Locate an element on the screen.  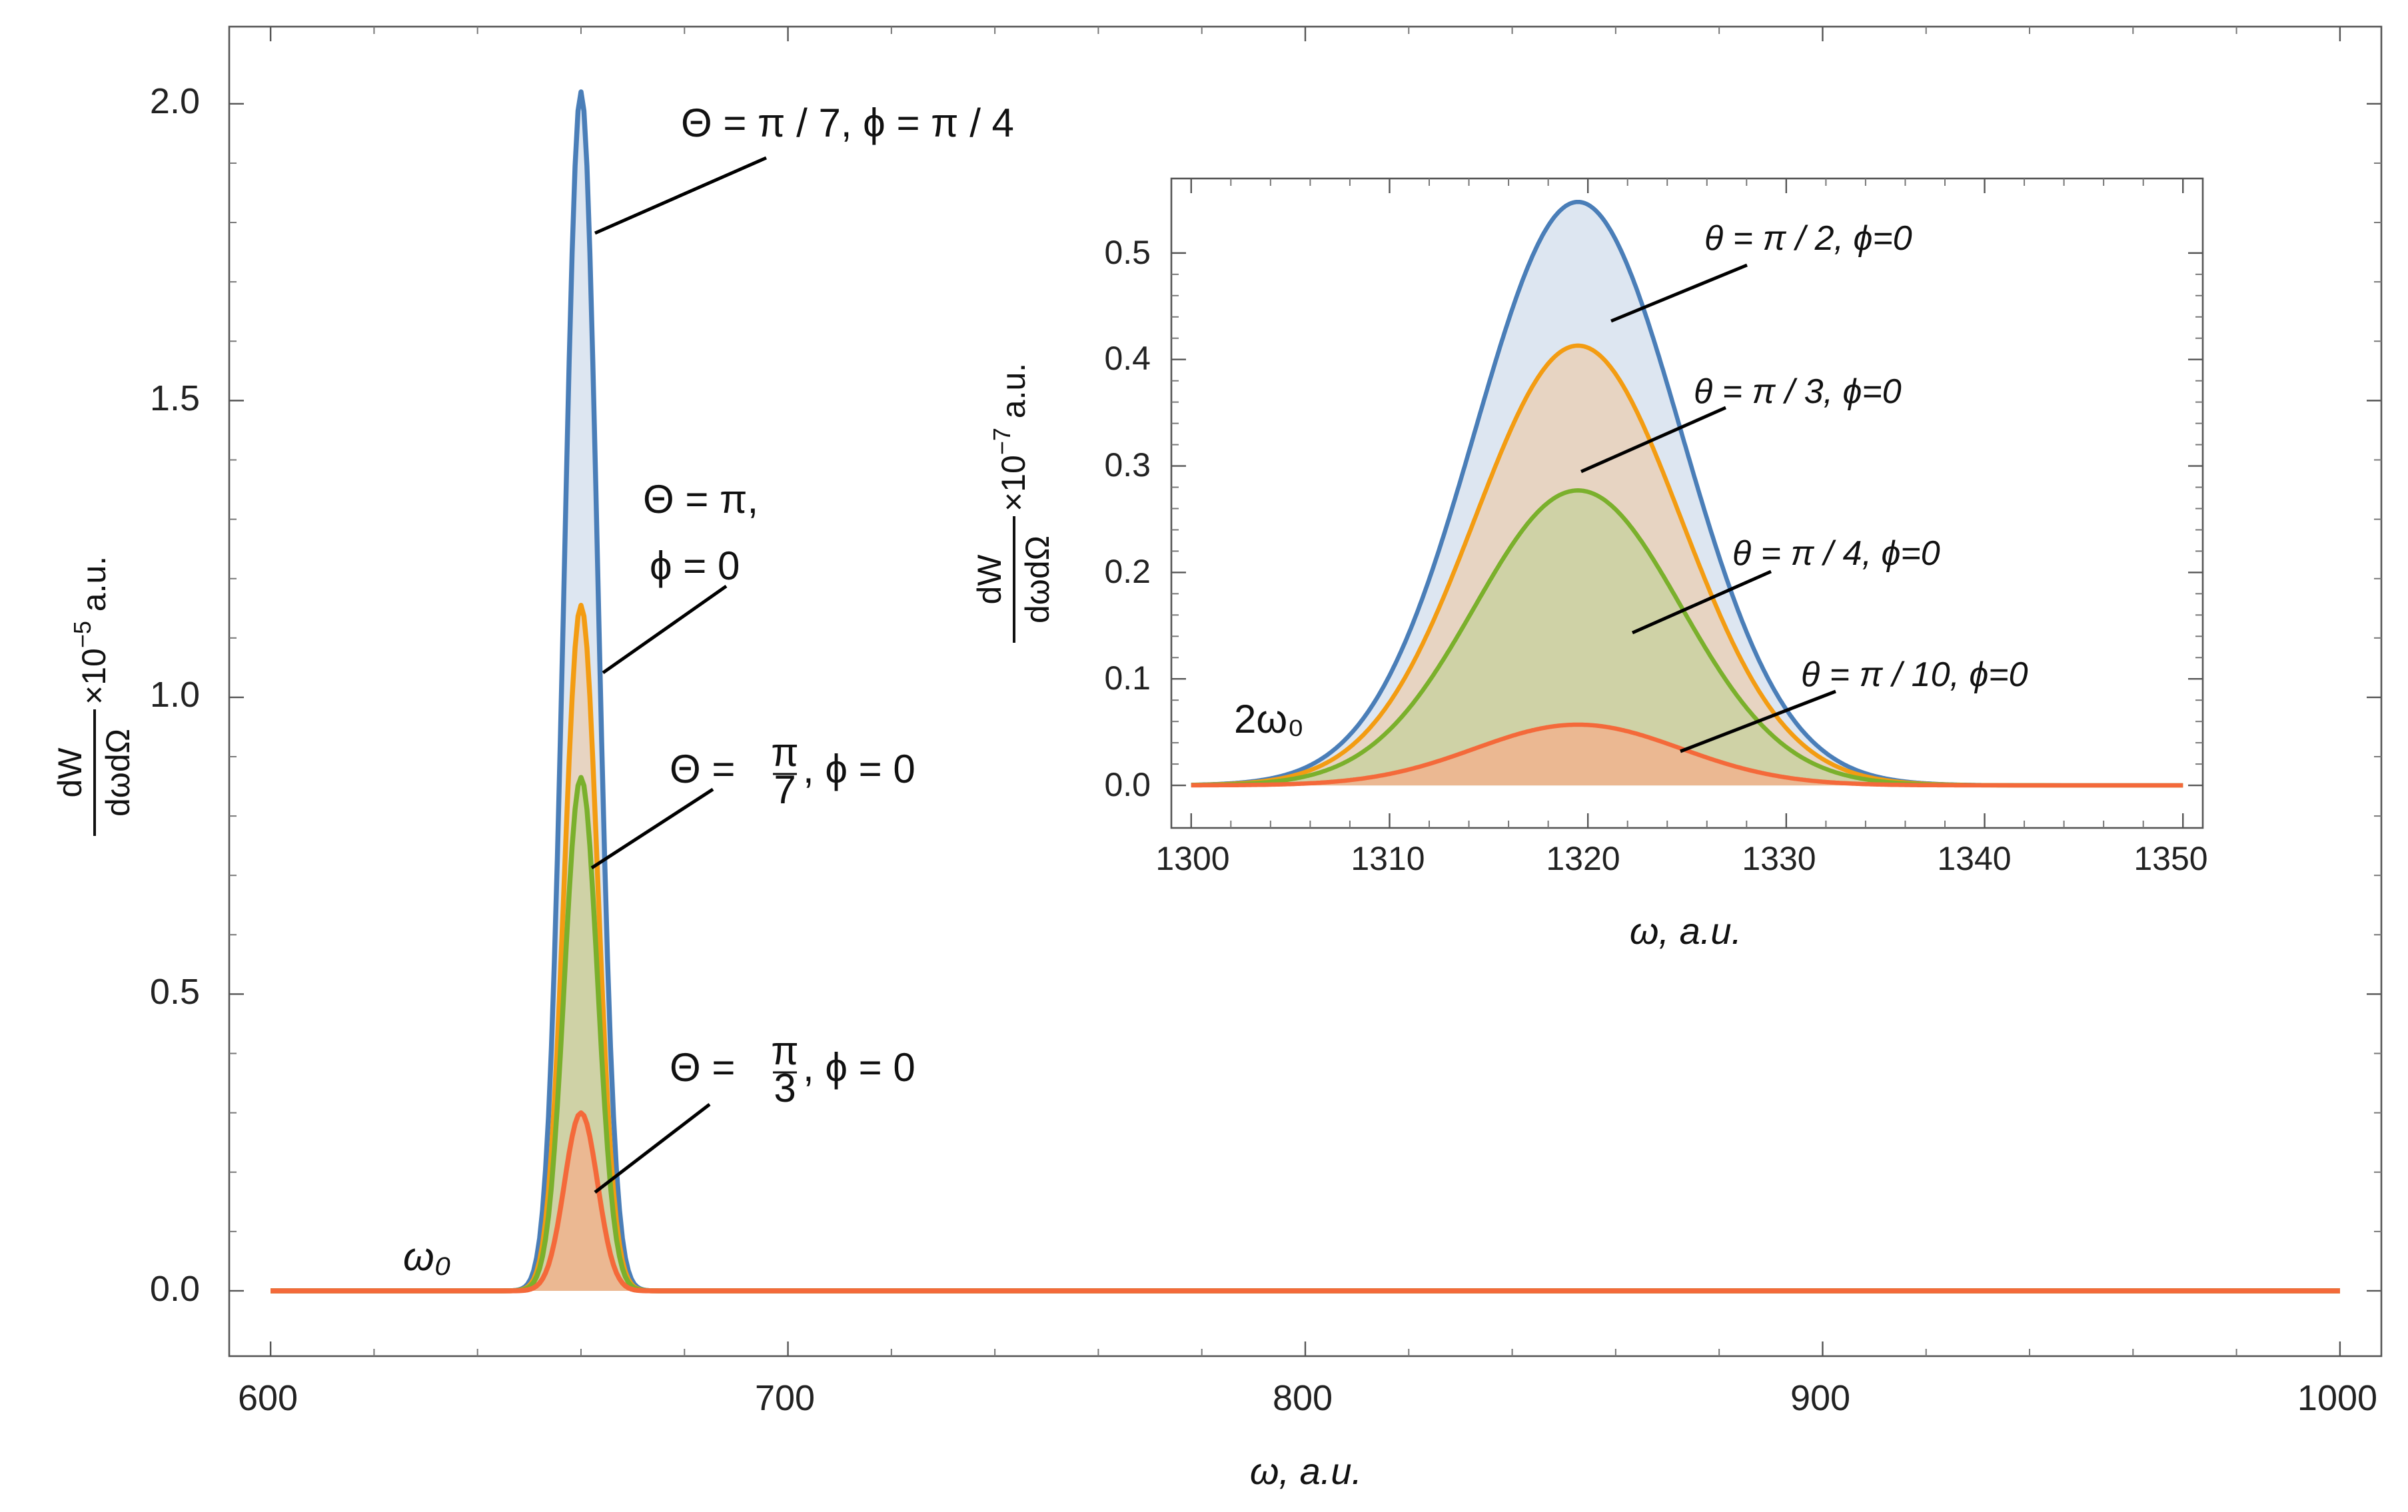
inset-x-tick-label: 1300 is located at coordinates (1192, 859).